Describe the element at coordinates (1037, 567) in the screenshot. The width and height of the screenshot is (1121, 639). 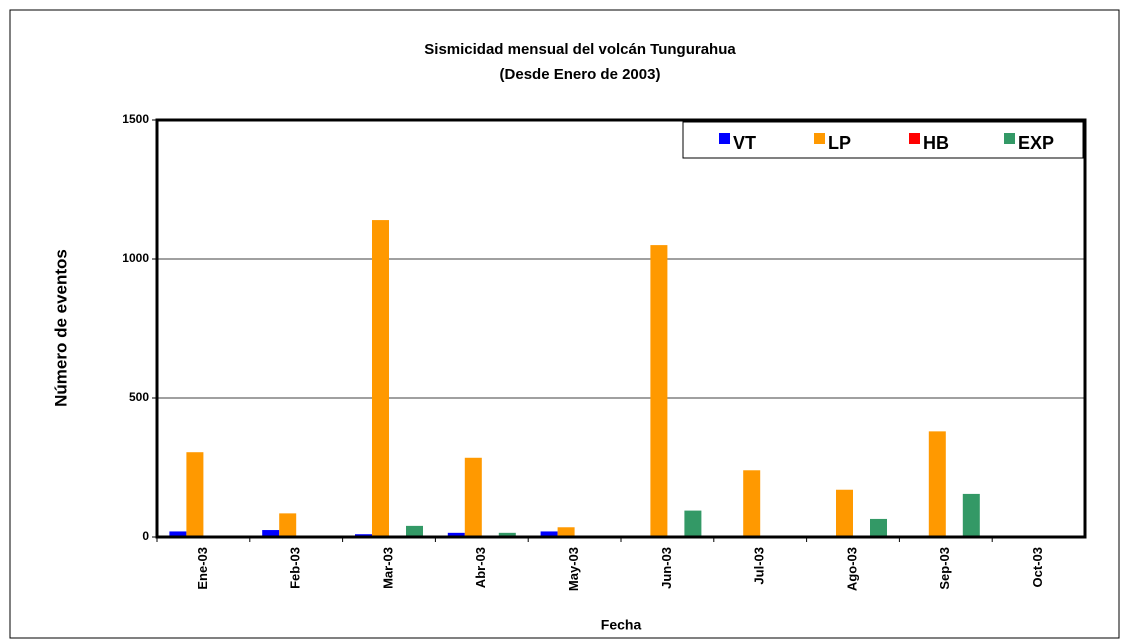
I see `x-tick-label: Oct-03` at that location.